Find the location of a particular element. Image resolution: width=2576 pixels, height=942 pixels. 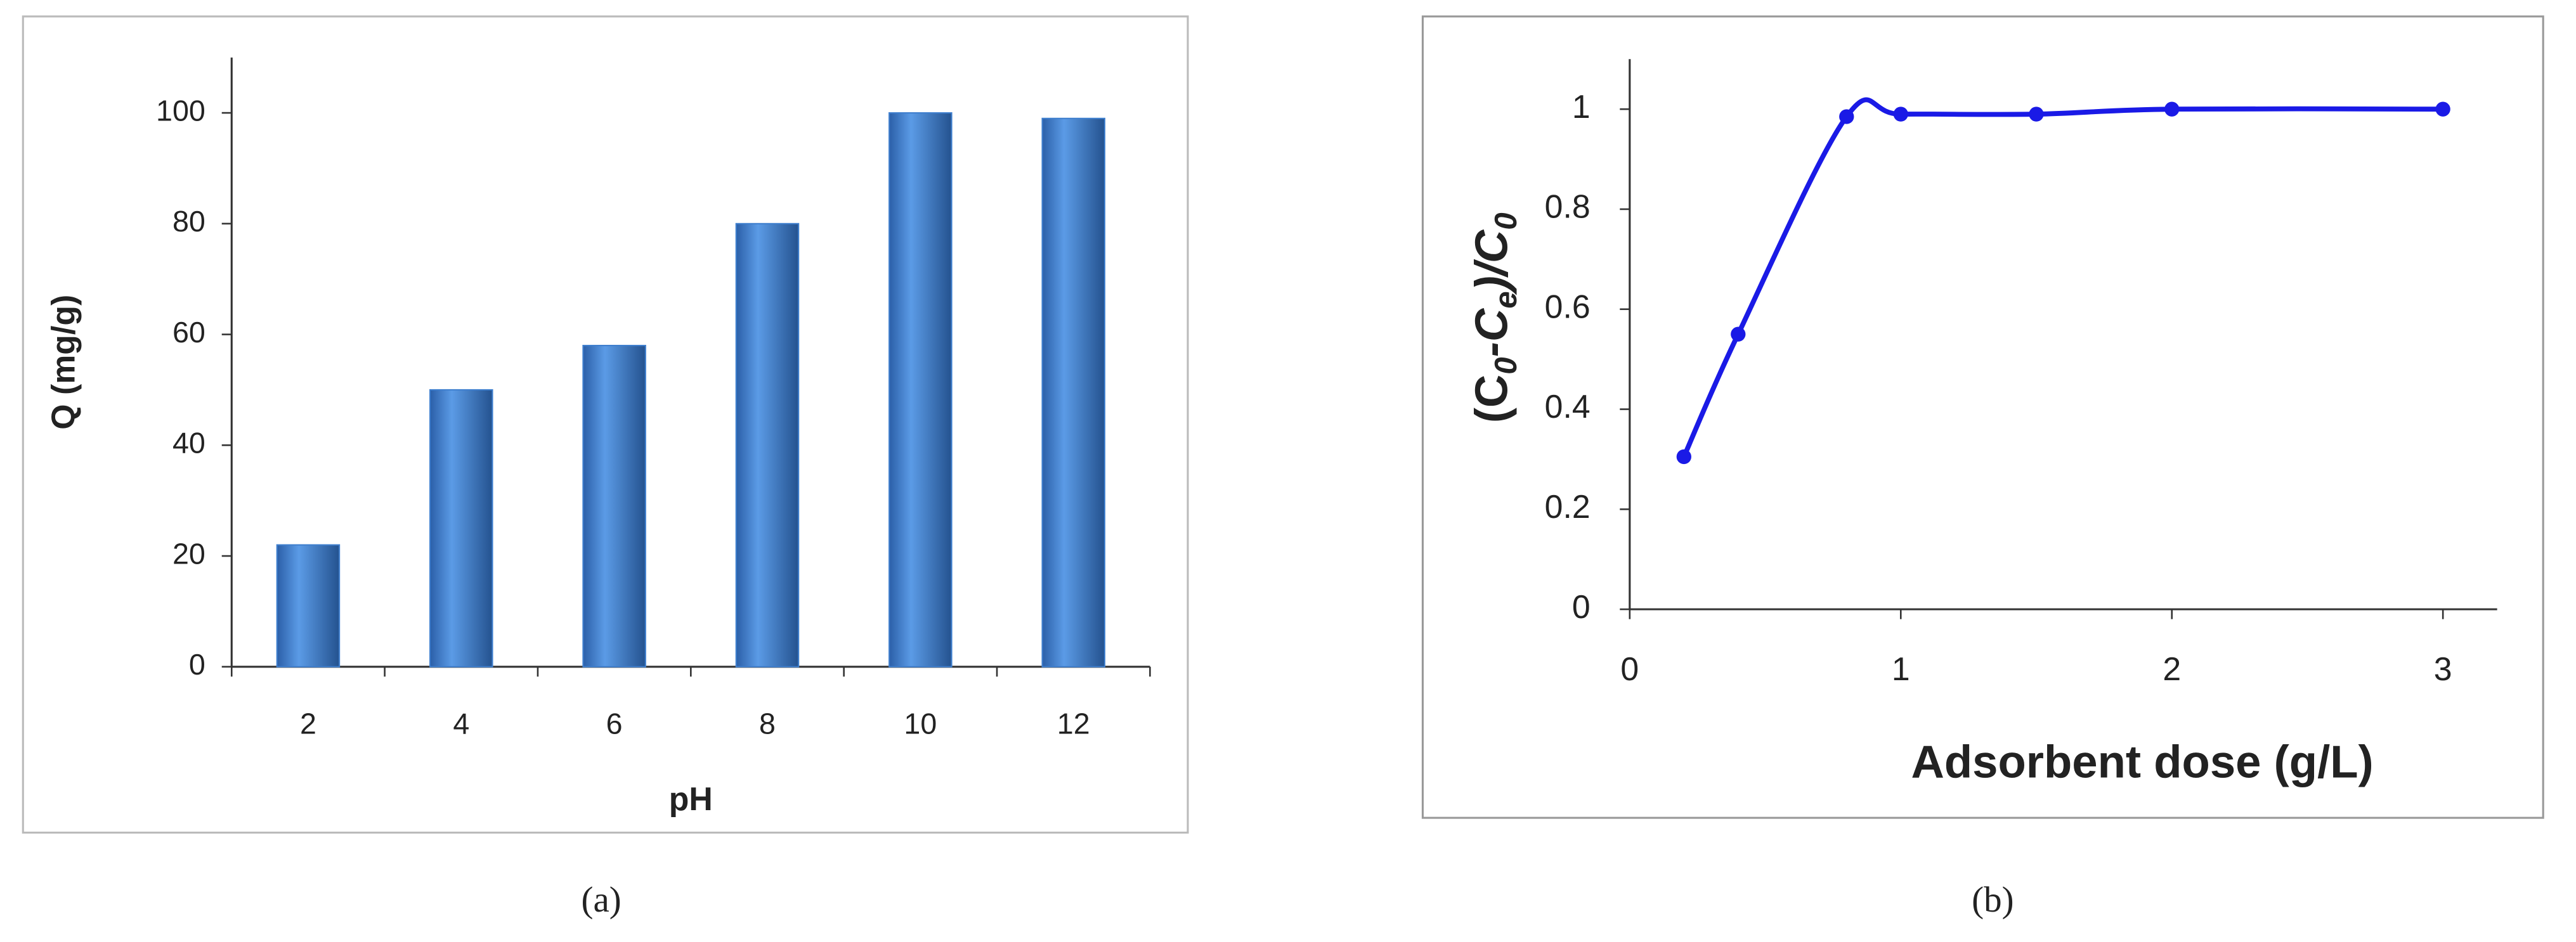

y-tick-label: 1 is located at coordinates (1581, 107).